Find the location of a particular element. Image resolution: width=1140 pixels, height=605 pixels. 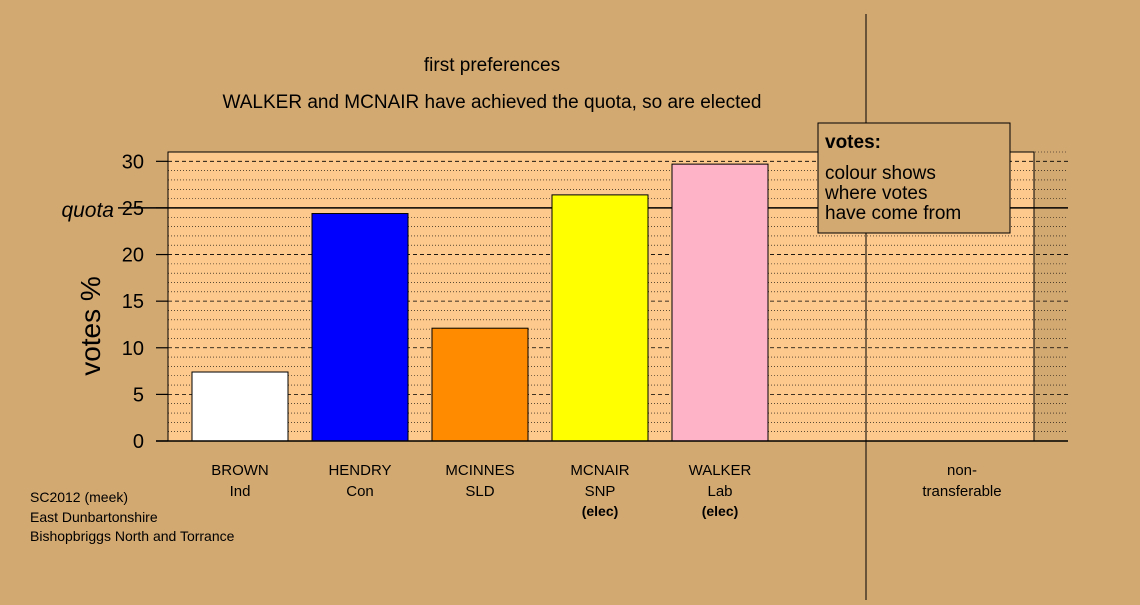

y-tick-label: 25 is located at coordinates (133, 209).